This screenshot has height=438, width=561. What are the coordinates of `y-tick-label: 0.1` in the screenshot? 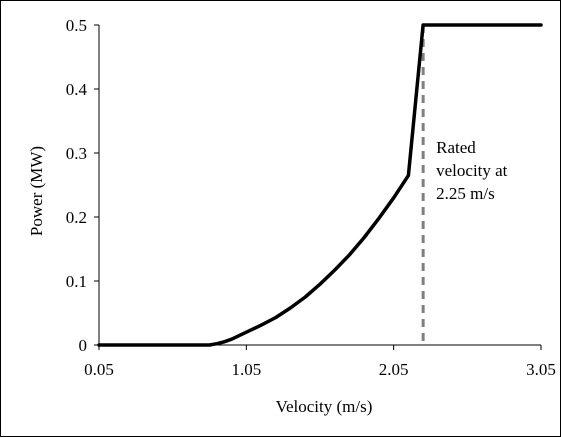 It's located at (76, 281).